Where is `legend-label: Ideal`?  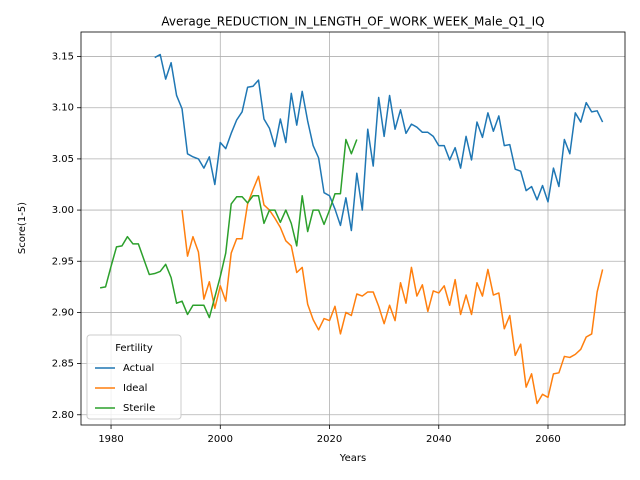 legend-label: Ideal is located at coordinates (135, 388).